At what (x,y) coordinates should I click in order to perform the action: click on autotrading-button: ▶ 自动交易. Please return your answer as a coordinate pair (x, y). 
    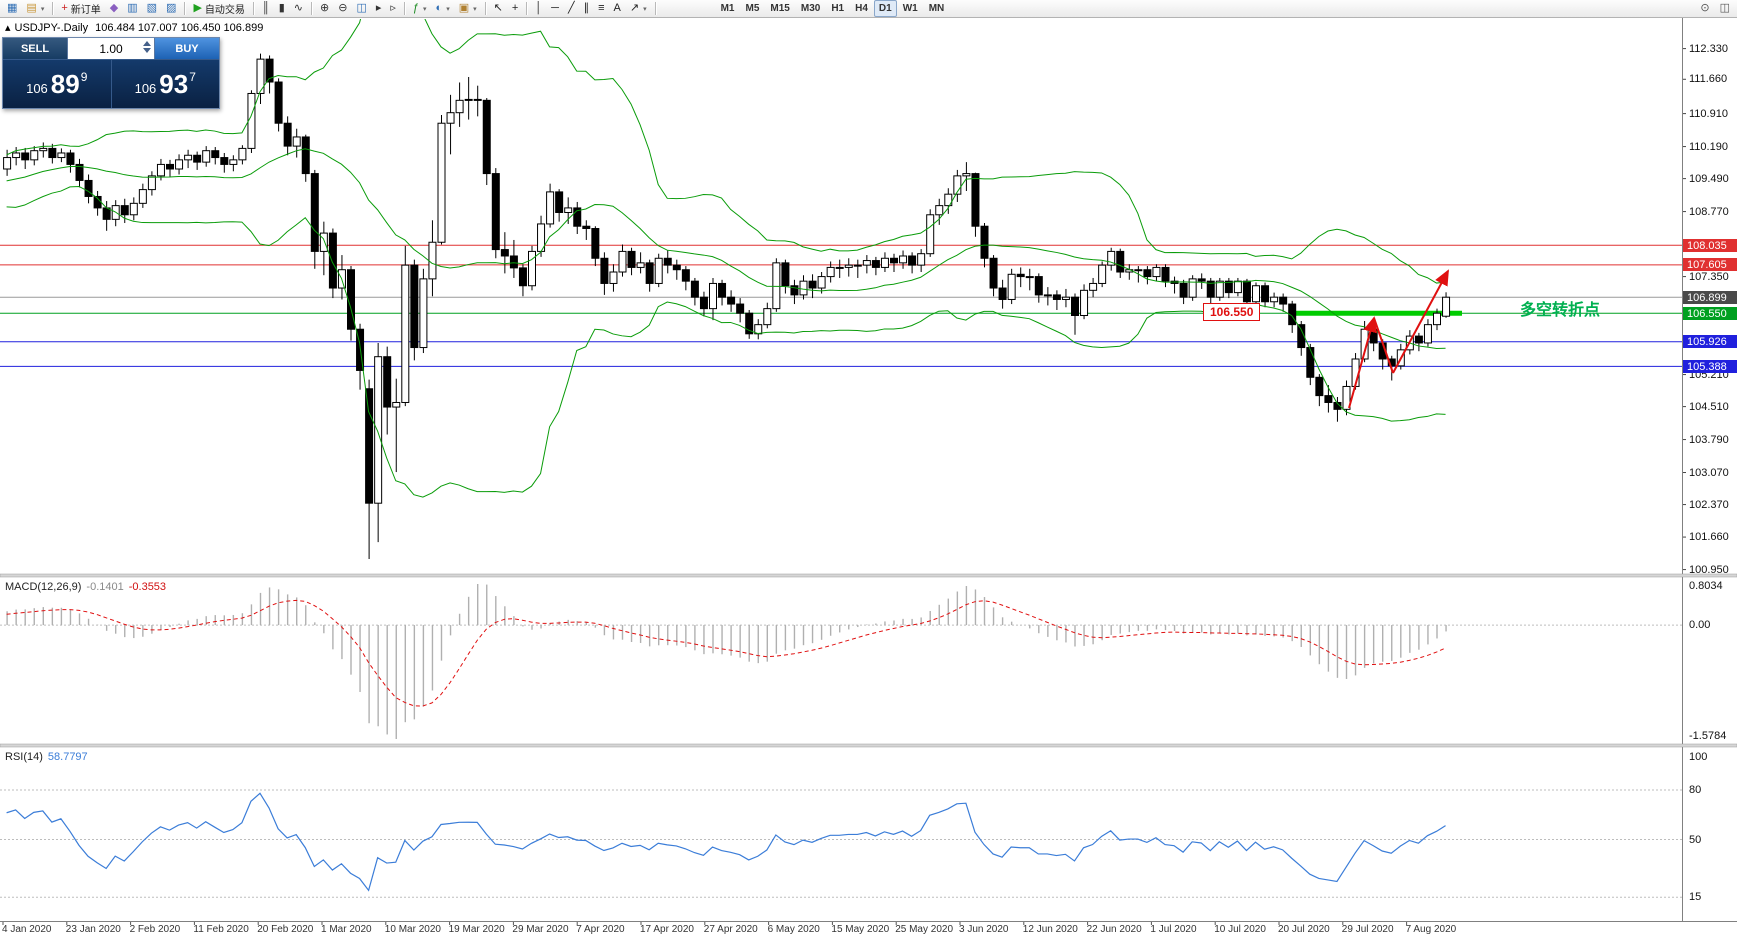
    Looking at the image, I should click on (218, 8).